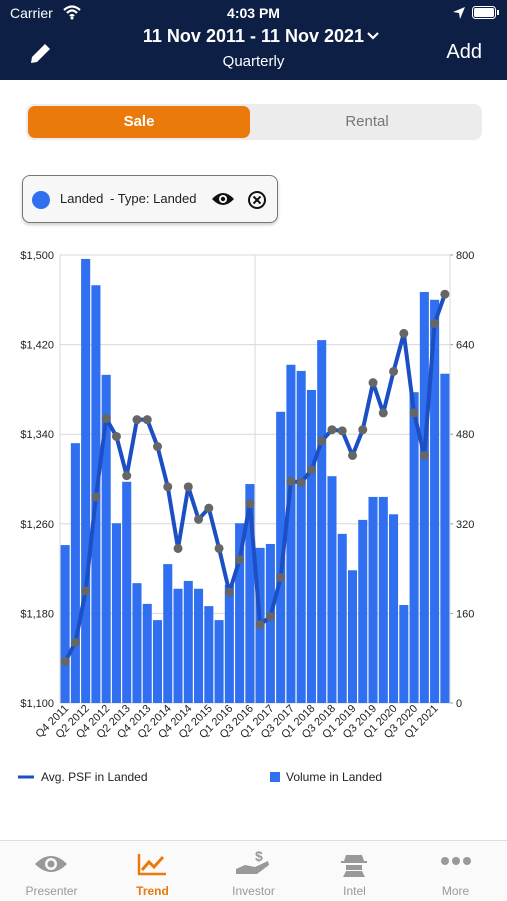 This screenshot has height=901, width=507. Describe the element at coordinates (465, 614) in the screenshot. I see `y2-tick-label: 160` at that location.